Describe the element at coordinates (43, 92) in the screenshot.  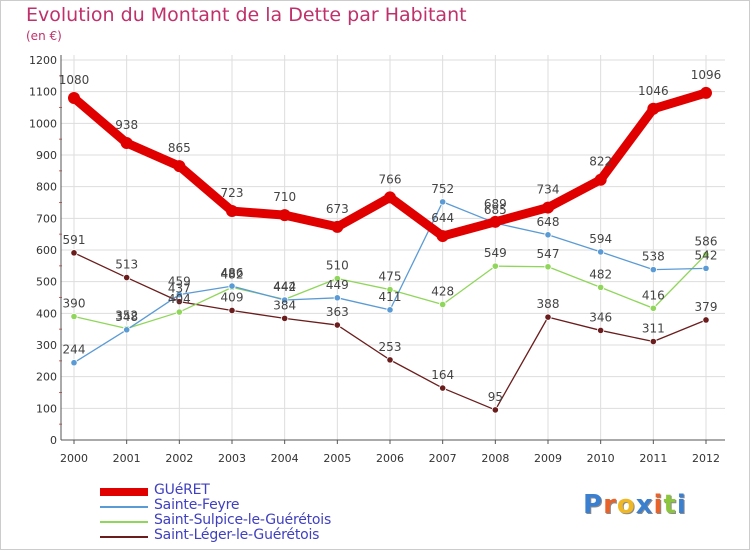
I see `y-tick-label: 1100` at that location.